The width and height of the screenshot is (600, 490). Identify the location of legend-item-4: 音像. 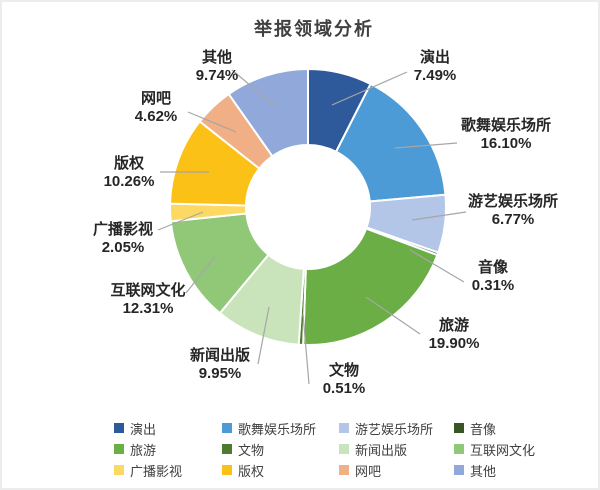
(475, 429).